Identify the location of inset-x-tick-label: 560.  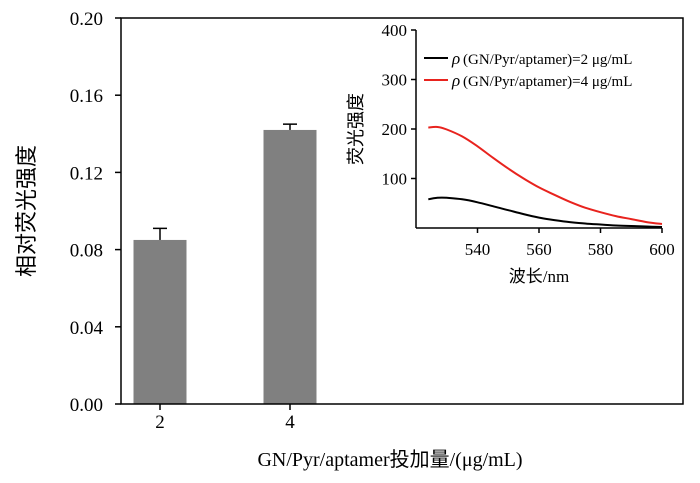
(539, 249).